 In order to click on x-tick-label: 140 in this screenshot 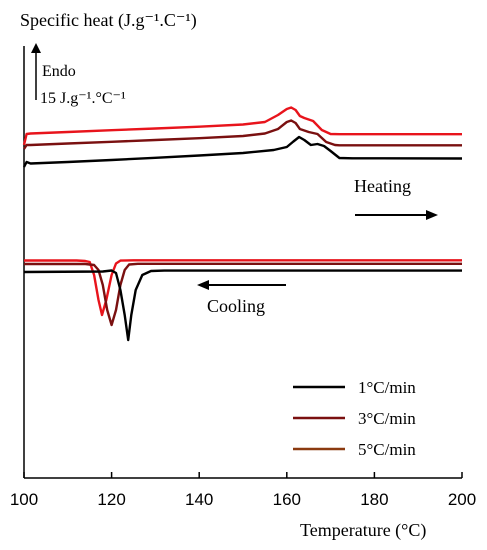, I will do `click(199, 499)`.